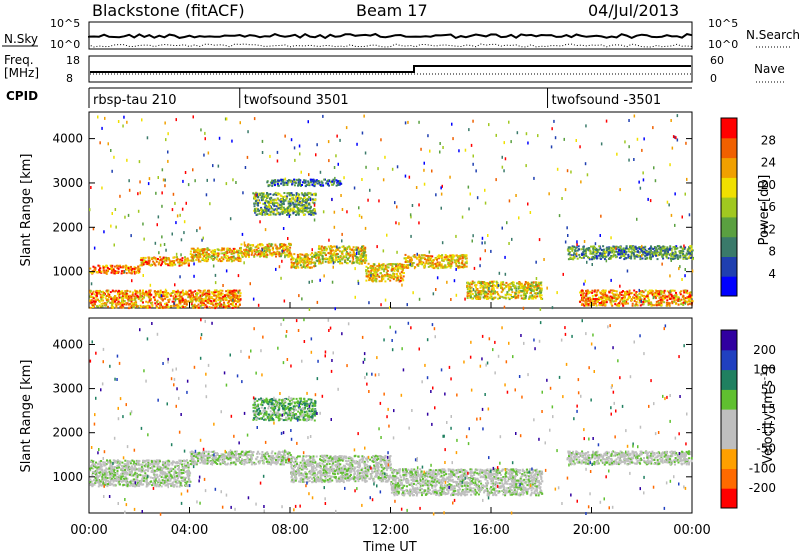 This screenshot has height=554, width=800. Describe the element at coordinates (773, 35) in the screenshot. I see `nsearch-label: N.Search` at that location.